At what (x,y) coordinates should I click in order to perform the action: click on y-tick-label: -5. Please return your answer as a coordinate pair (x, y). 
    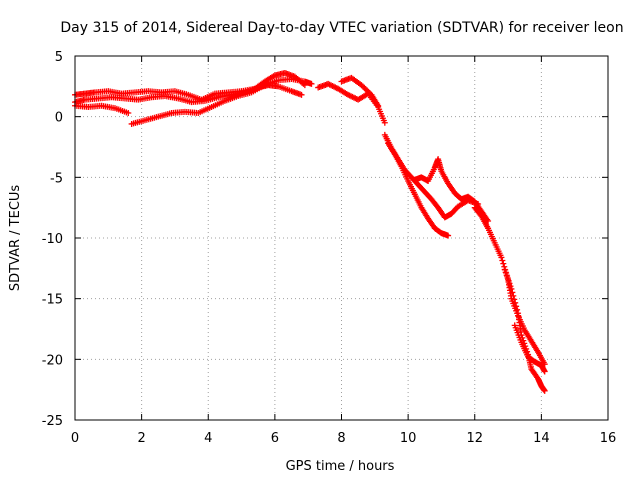
    Looking at the image, I should click on (56, 178).